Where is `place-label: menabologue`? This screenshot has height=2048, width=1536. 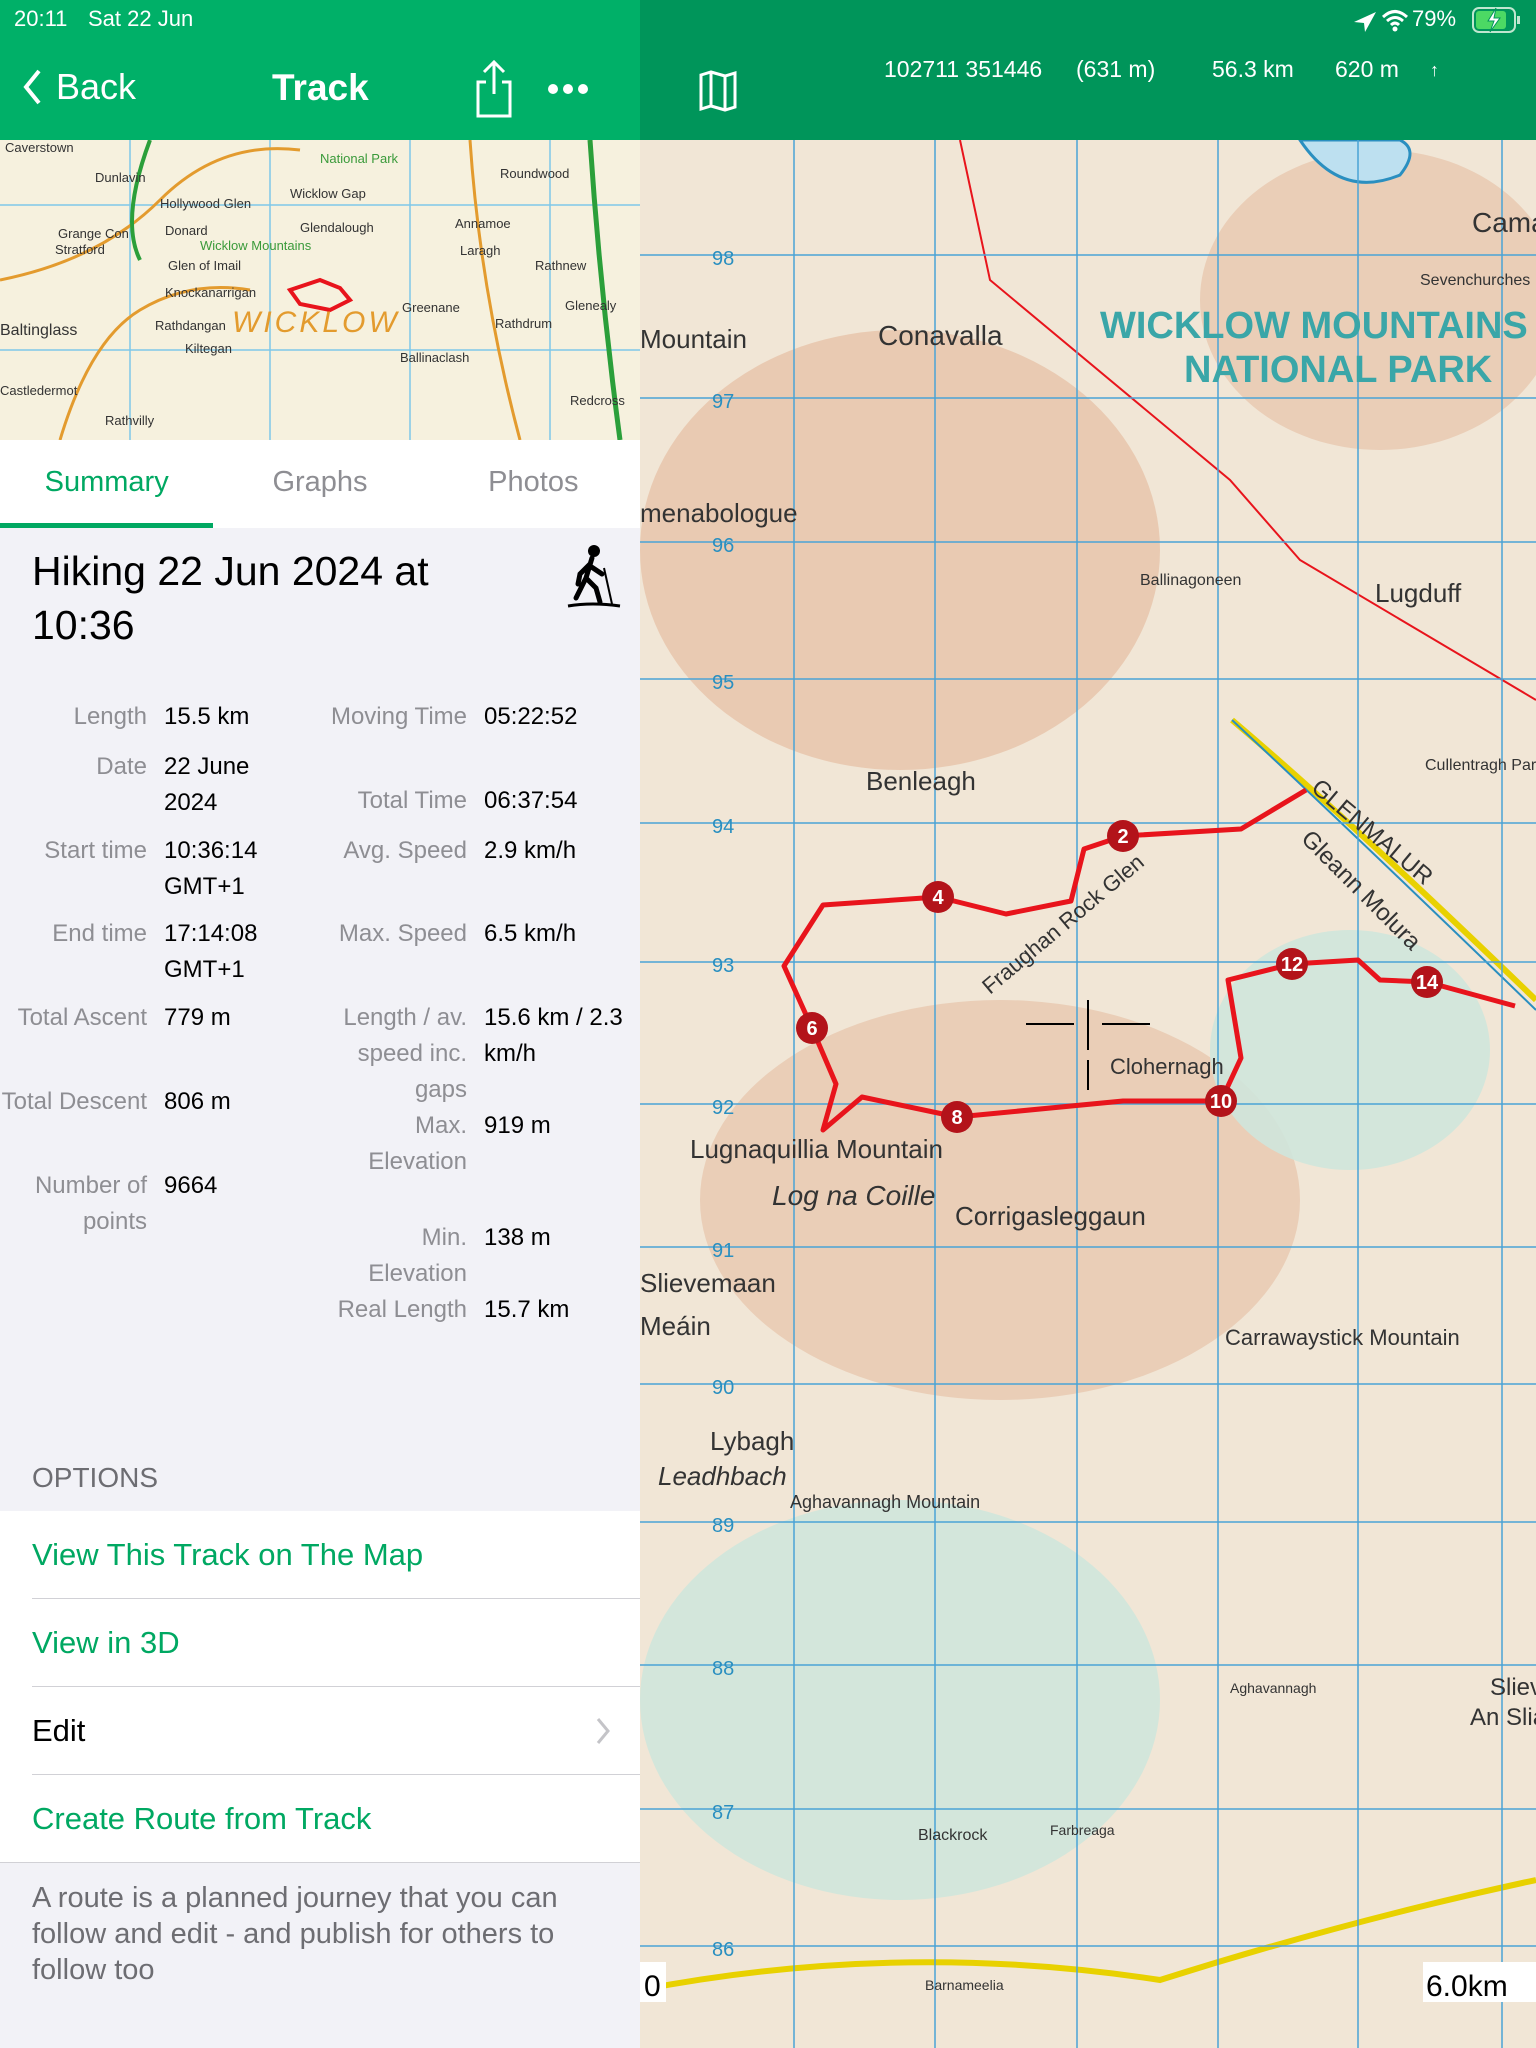
place-label: menabologue is located at coordinates (719, 513).